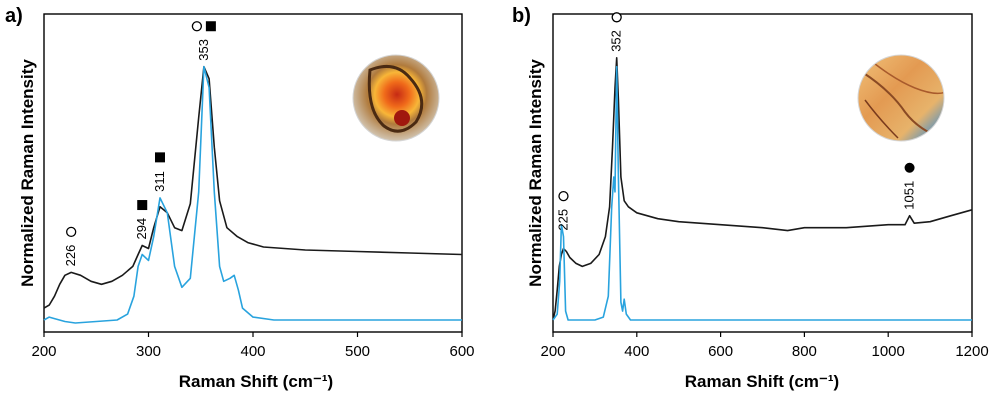  I want to click on panel-label: a), so click(14, 16).